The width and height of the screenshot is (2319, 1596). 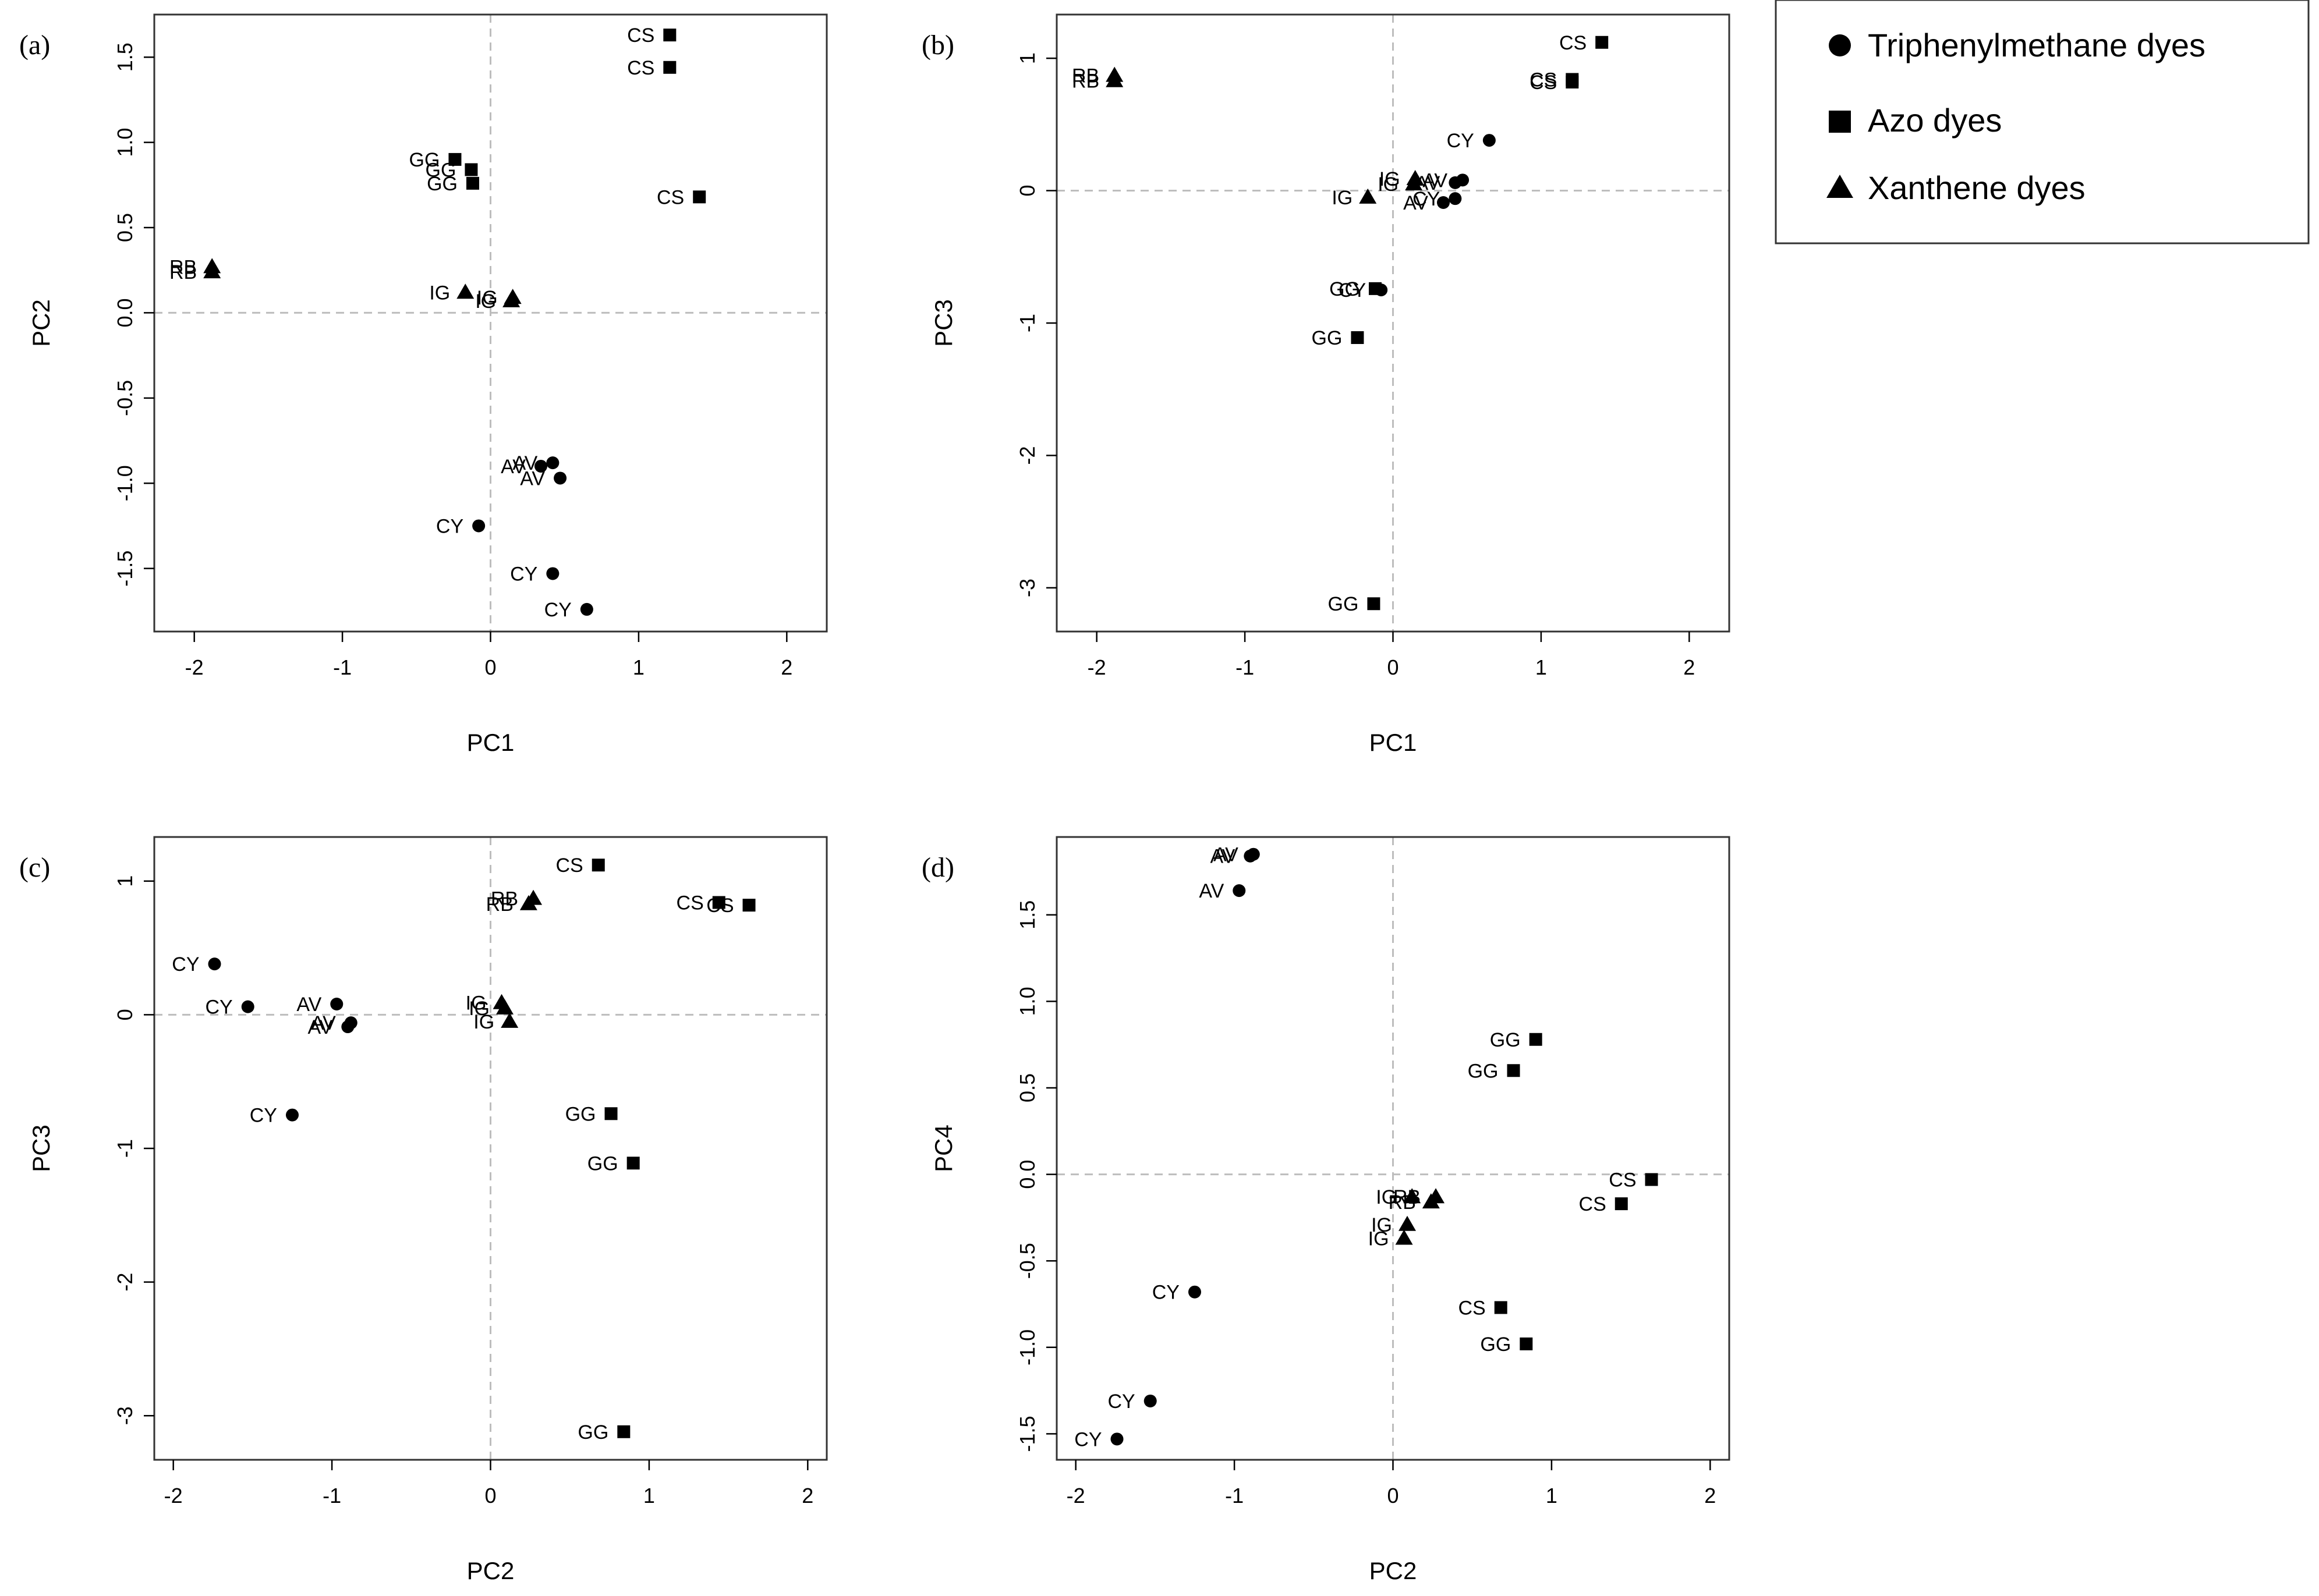 What do you see at coordinates (1027, 588) in the screenshot?
I see `y-tick-label: -3` at bounding box center [1027, 588].